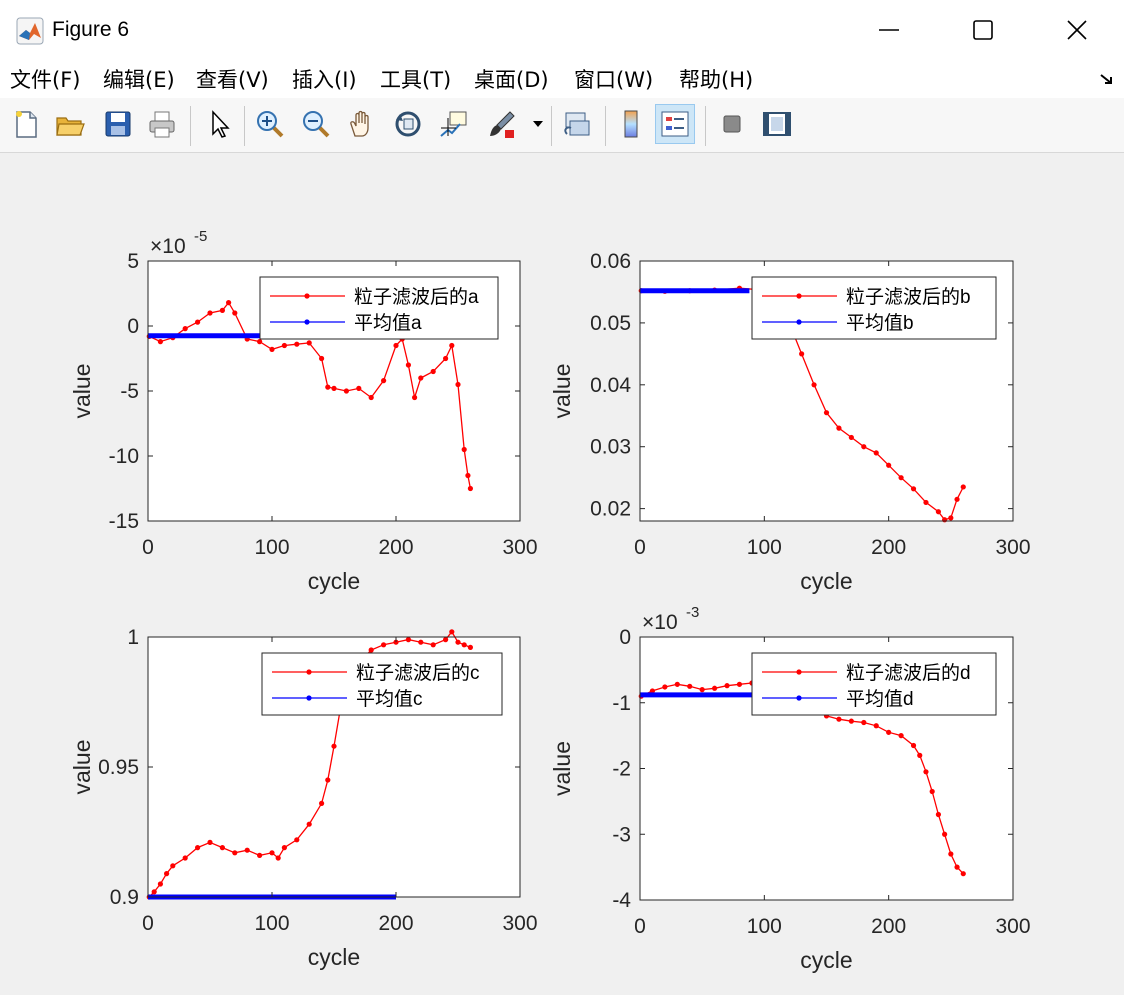 The height and width of the screenshot is (995, 1124). I want to click on y-tick-label: 0, so click(133, 326).